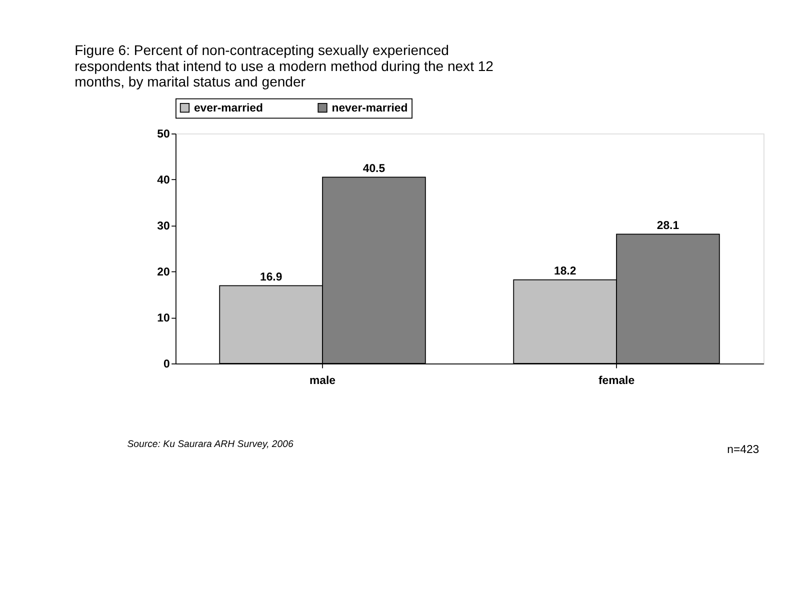 This screenshot has width=803, height=610. What do you see at coordinates (284, 66) in the screenshot?
I see `text: respondents that intend to use a modern method during the next 12` at bounding box center [284, 66].